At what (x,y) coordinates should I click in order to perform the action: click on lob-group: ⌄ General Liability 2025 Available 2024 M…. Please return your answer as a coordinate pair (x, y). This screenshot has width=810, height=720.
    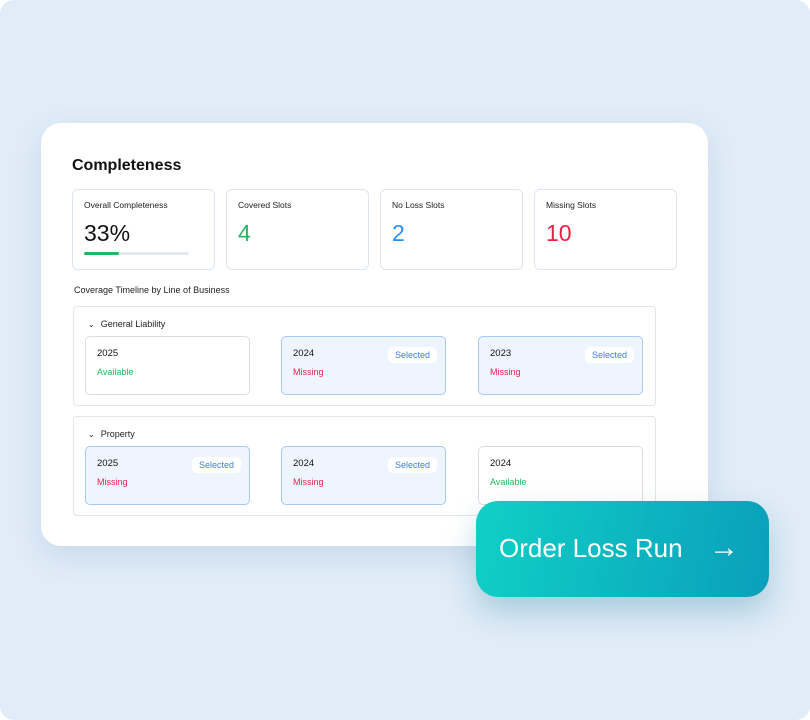
    Looking at the image, I should click on (364, 356).